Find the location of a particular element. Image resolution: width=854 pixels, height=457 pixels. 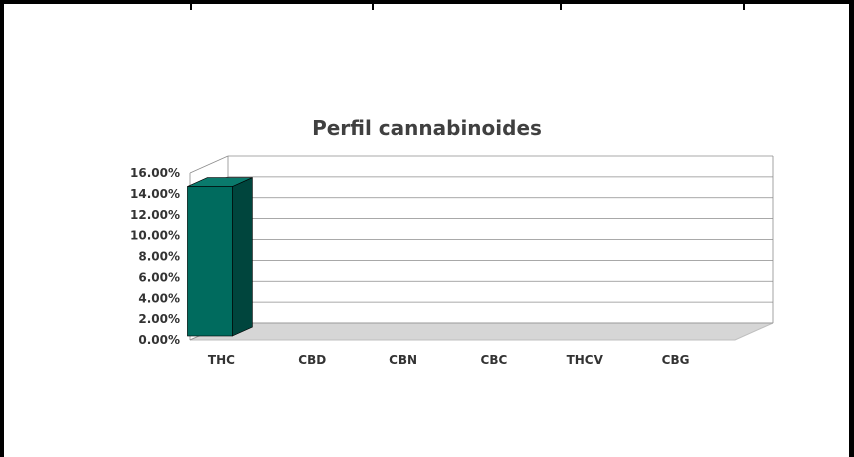

x-tick-label: THCV is located at coordinates (585, 360).